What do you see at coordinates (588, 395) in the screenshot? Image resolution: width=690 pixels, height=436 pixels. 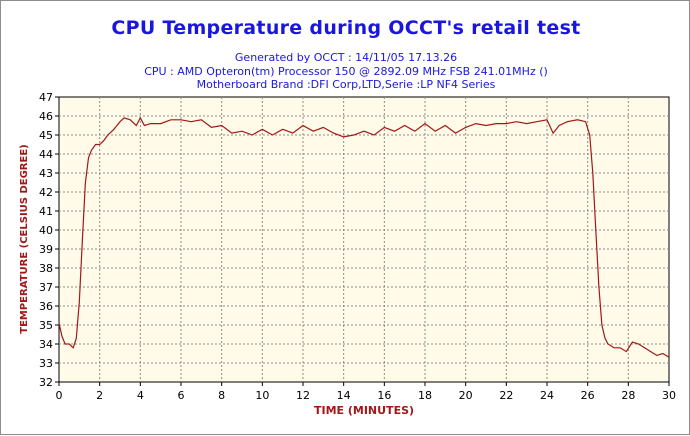 I see `x-tick-label: 26` at bounding box center [588, 395].